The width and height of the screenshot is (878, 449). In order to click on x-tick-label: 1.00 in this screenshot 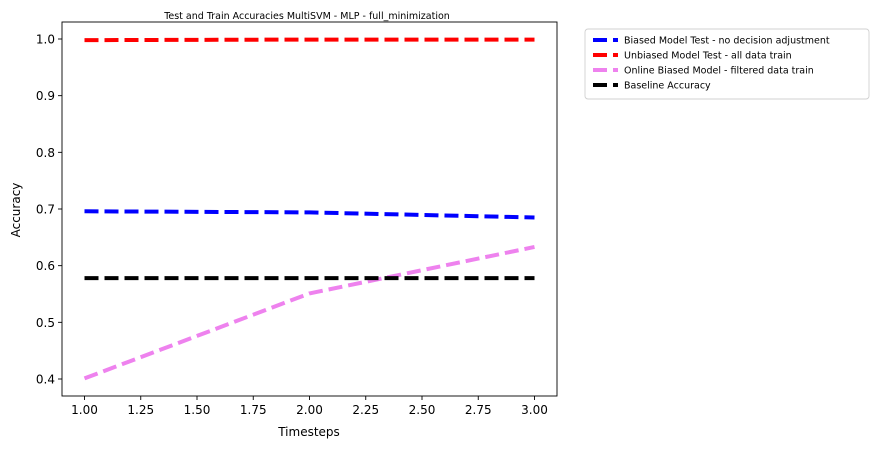, I will do `click(84, 410)`.